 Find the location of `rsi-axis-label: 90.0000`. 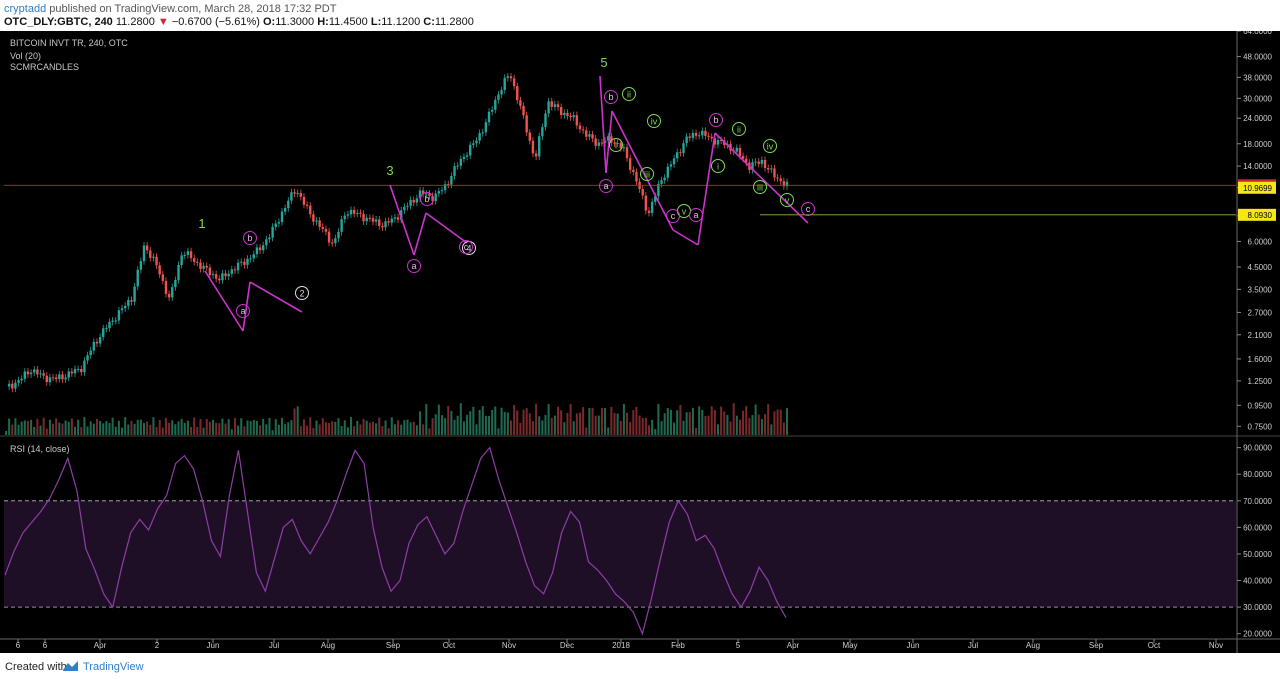

rsi-axis-label: 90.0000 is located at coordinates (1257, 448).